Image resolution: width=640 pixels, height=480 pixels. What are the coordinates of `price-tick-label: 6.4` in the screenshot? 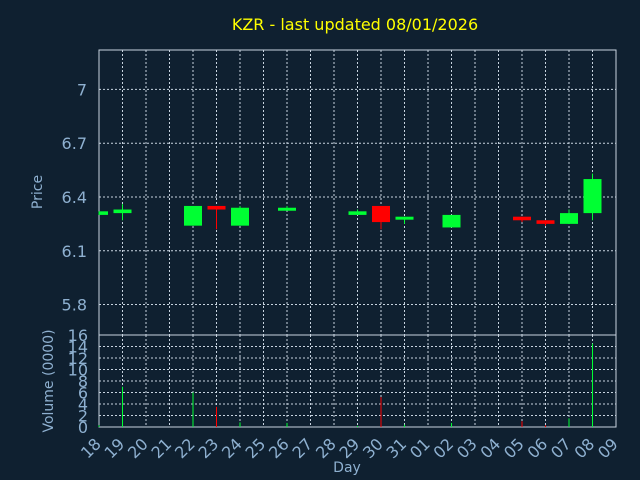 It's located at (74, 197).